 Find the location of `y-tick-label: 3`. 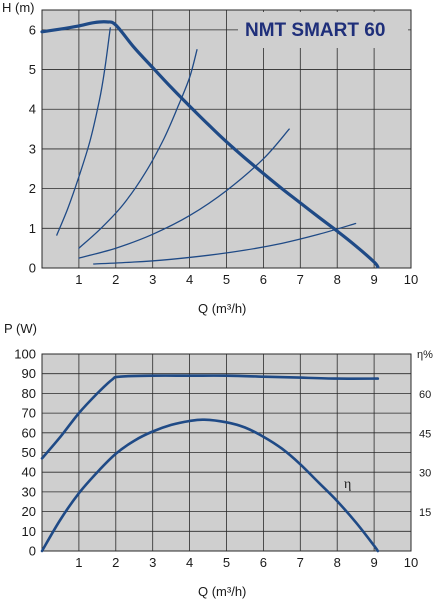

y-tick-label: 3 is located at coordinates (32, 148).